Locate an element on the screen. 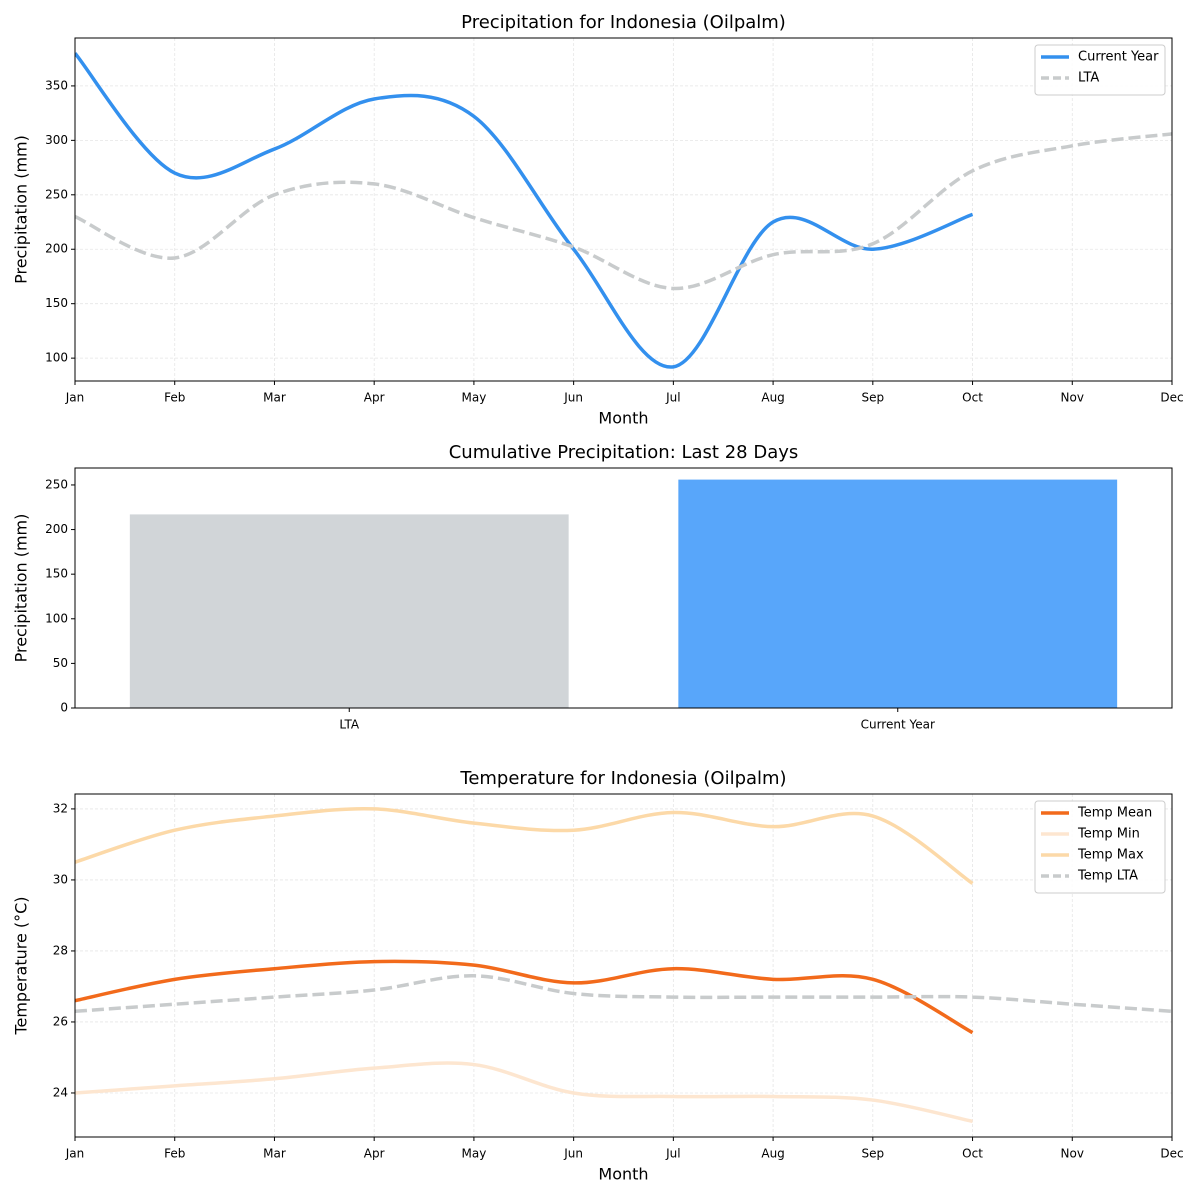  legend-label: Temp Max is located at coordinates (1110, 855).